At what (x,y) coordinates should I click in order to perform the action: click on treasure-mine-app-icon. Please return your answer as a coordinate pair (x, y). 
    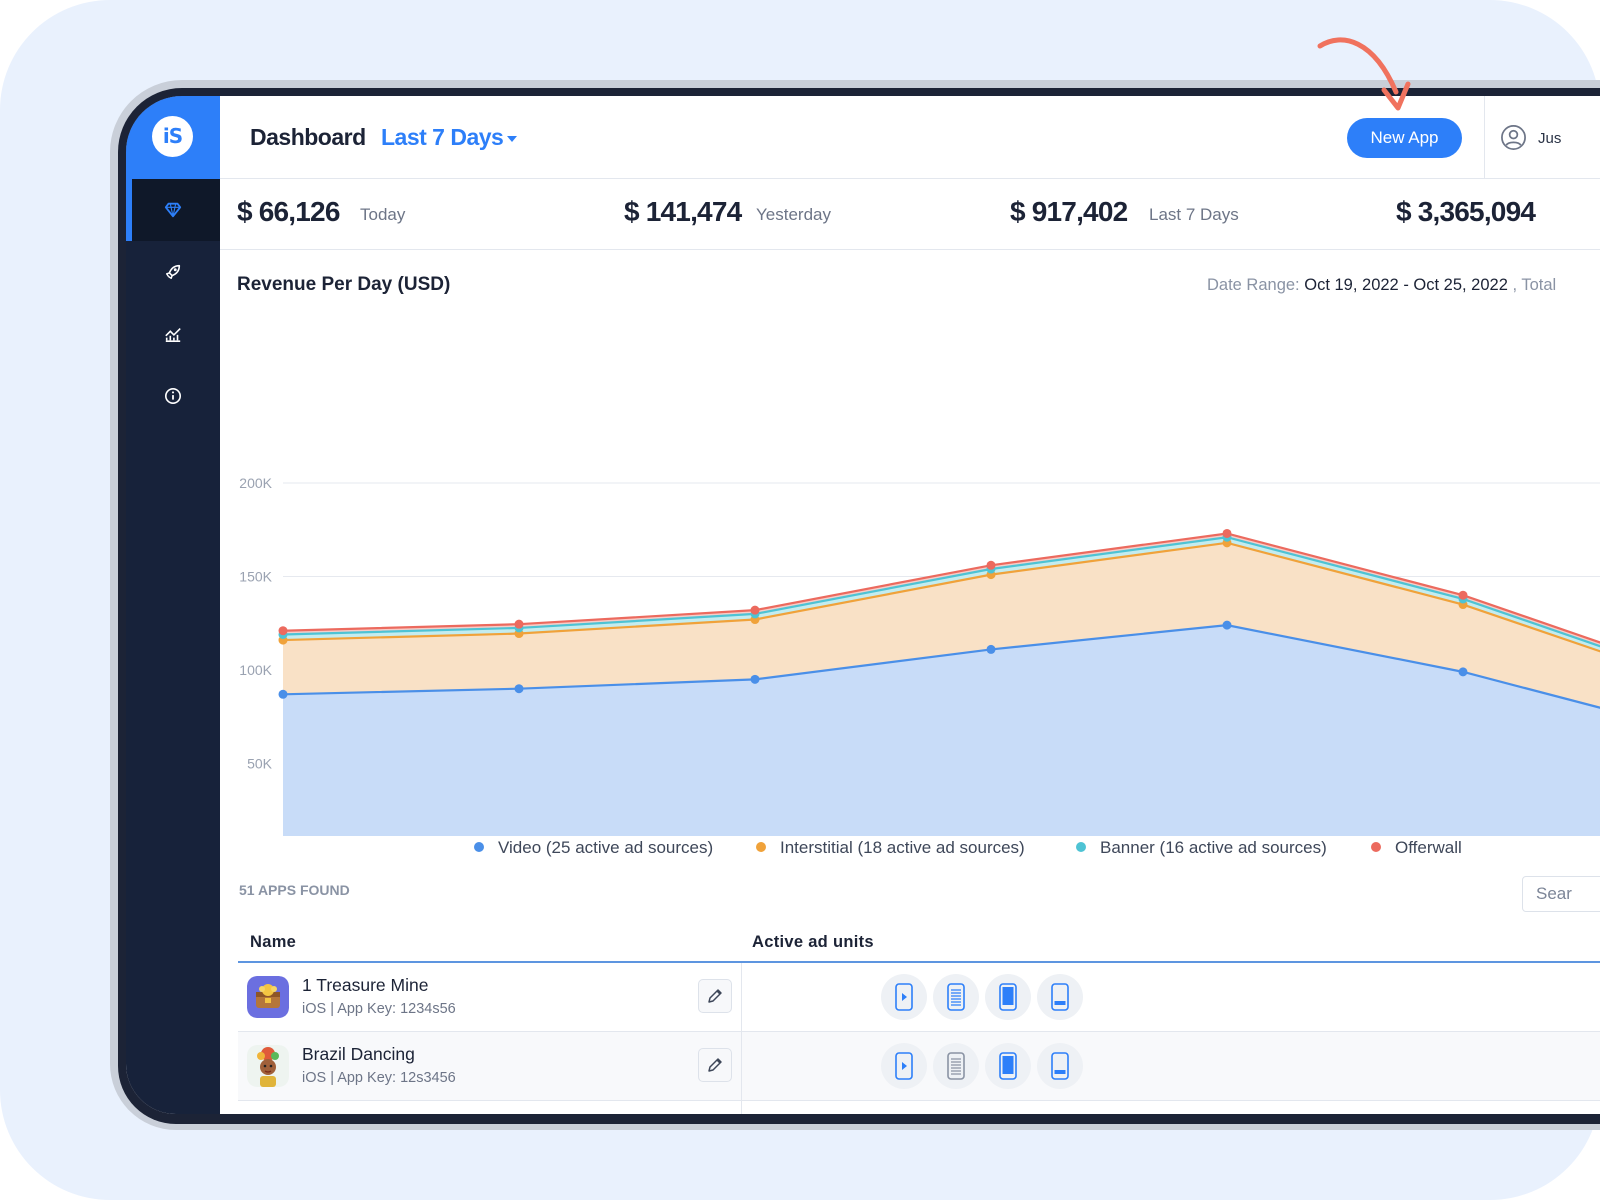
    Looking at the image, I should click on (268, 997).